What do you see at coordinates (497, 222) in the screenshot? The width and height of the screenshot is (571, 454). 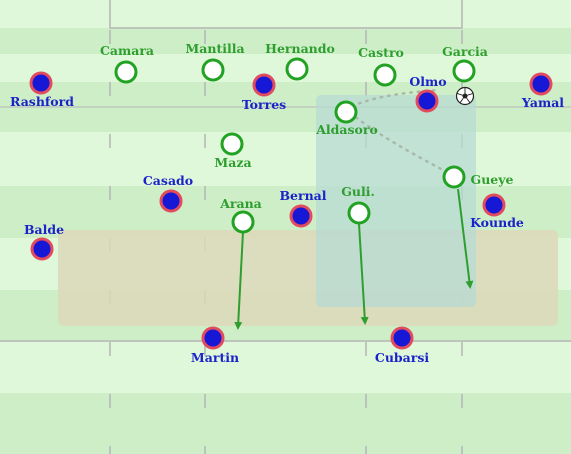 I see `player-label-kounde: Kounde` at bounding box center [497, 222].